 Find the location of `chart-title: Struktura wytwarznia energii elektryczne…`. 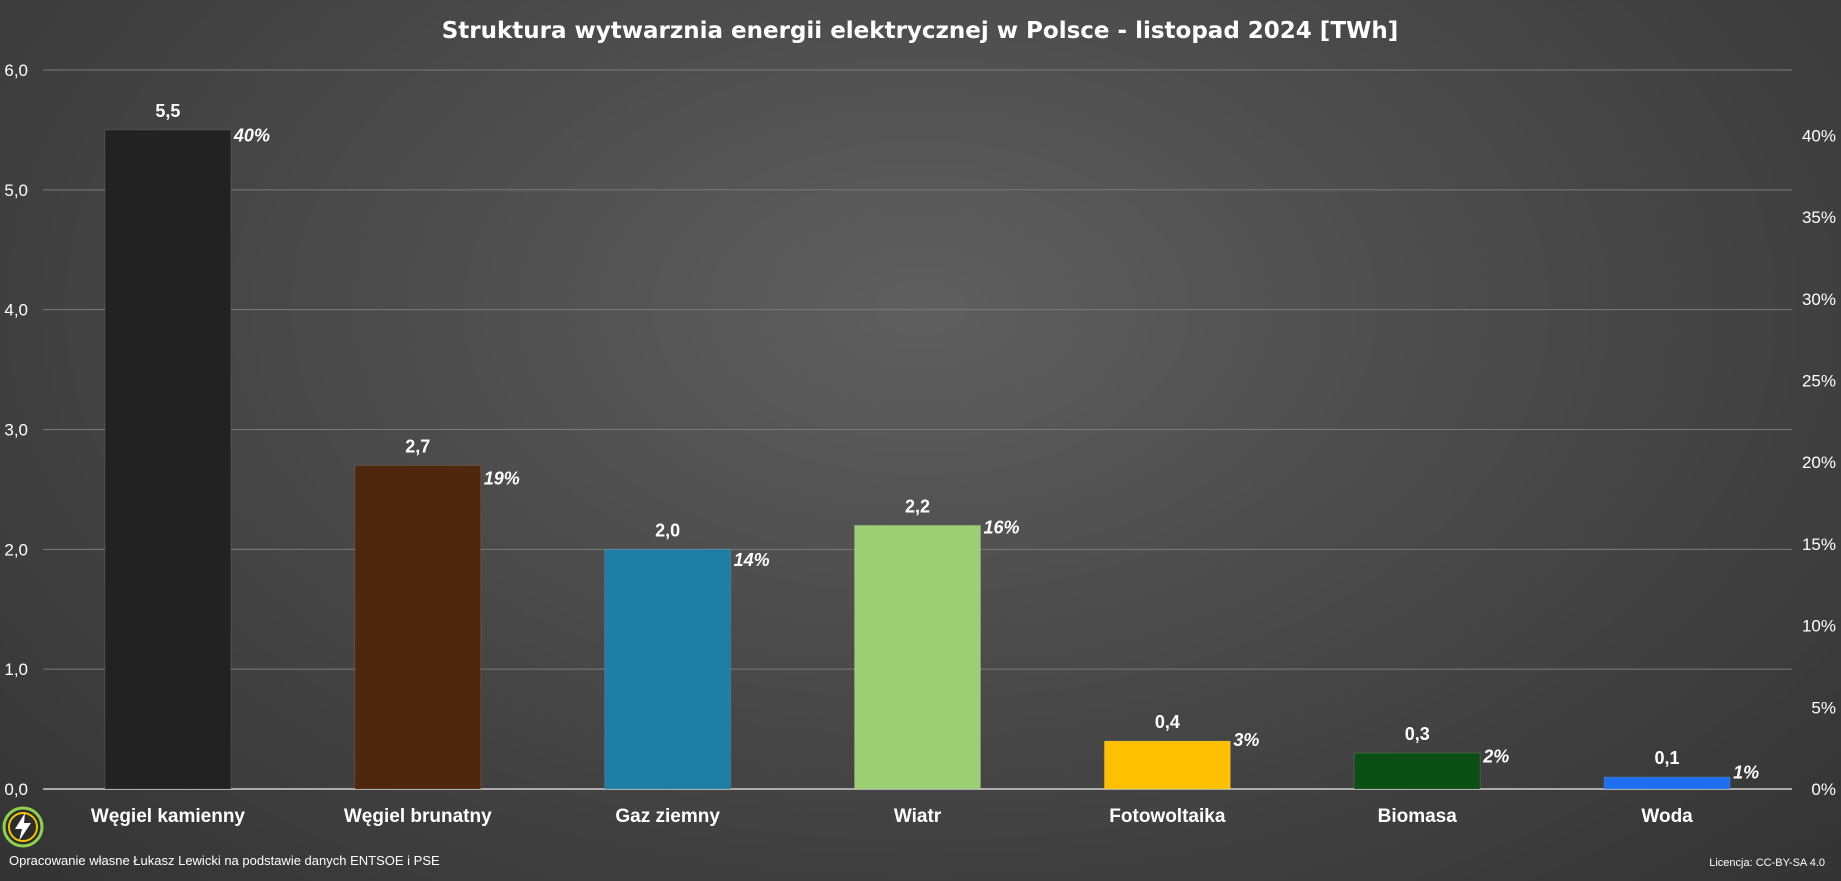

chart-title: Struktura wytwarznia energii elektryczne… is located at coordinates (920, 31).